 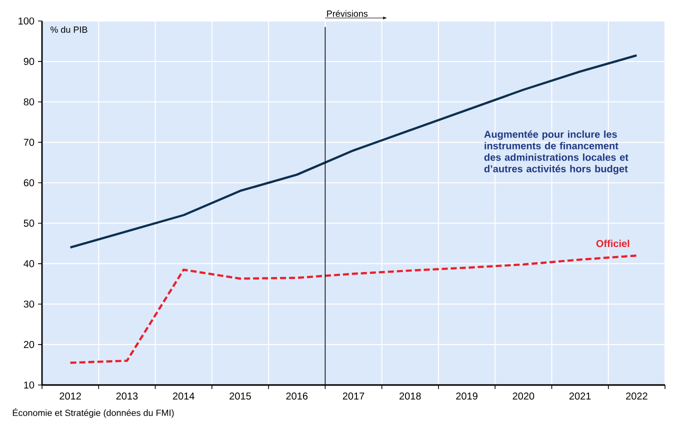 I want to click on y-axis-title: % du PIB, so click(x=69, y=29).